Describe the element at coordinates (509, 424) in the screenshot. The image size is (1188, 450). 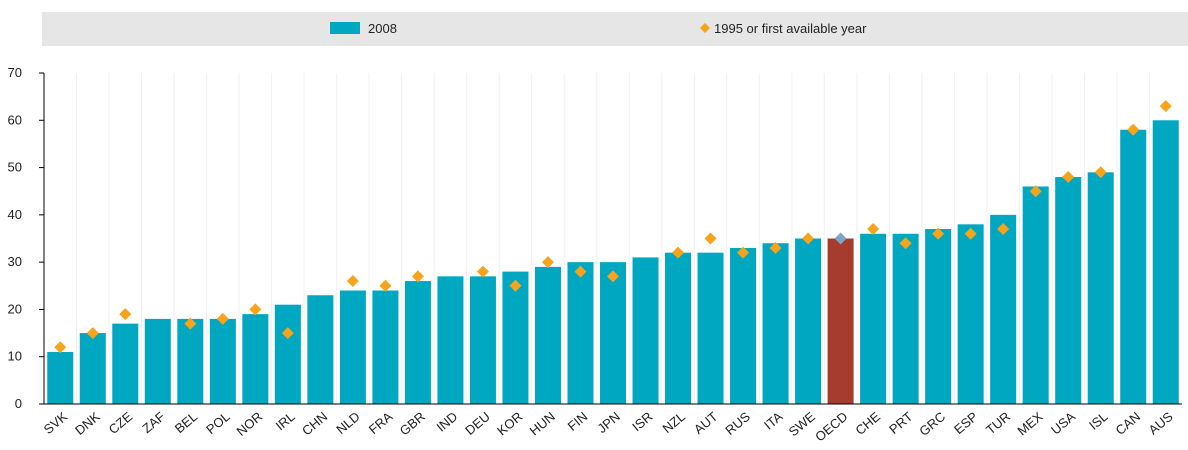
I see `x-tick-label: KOR` at that location.